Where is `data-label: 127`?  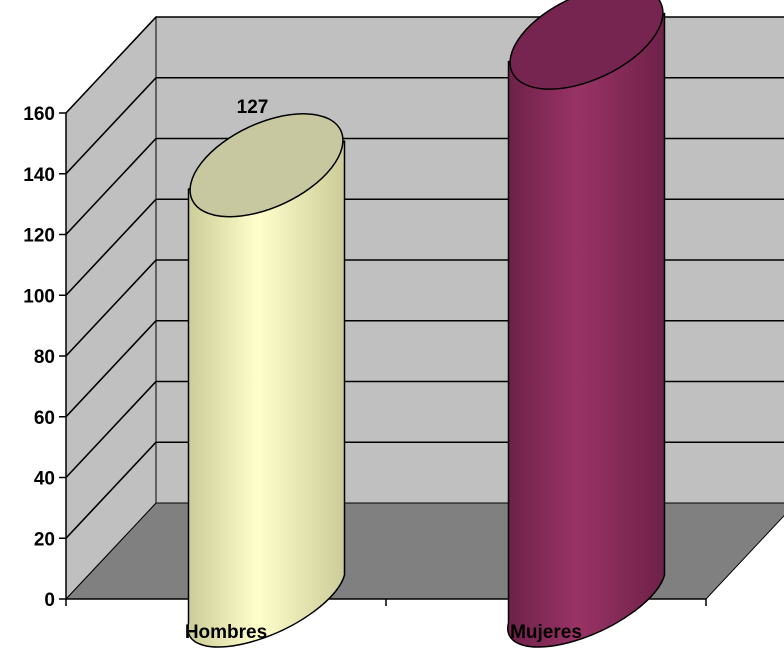
data-label: 127 is located at coordinates (253, 107).